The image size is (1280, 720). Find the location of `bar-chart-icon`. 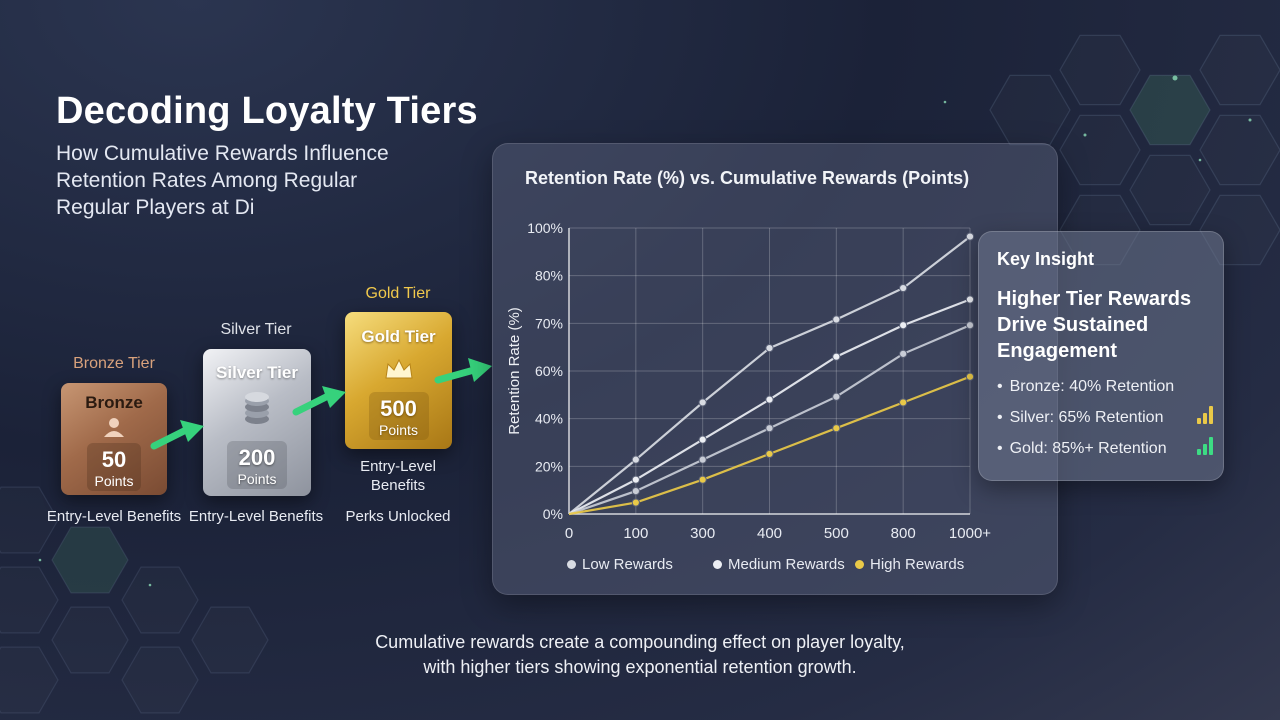

bar-chart-icon is located at coordinates (1204, 415).